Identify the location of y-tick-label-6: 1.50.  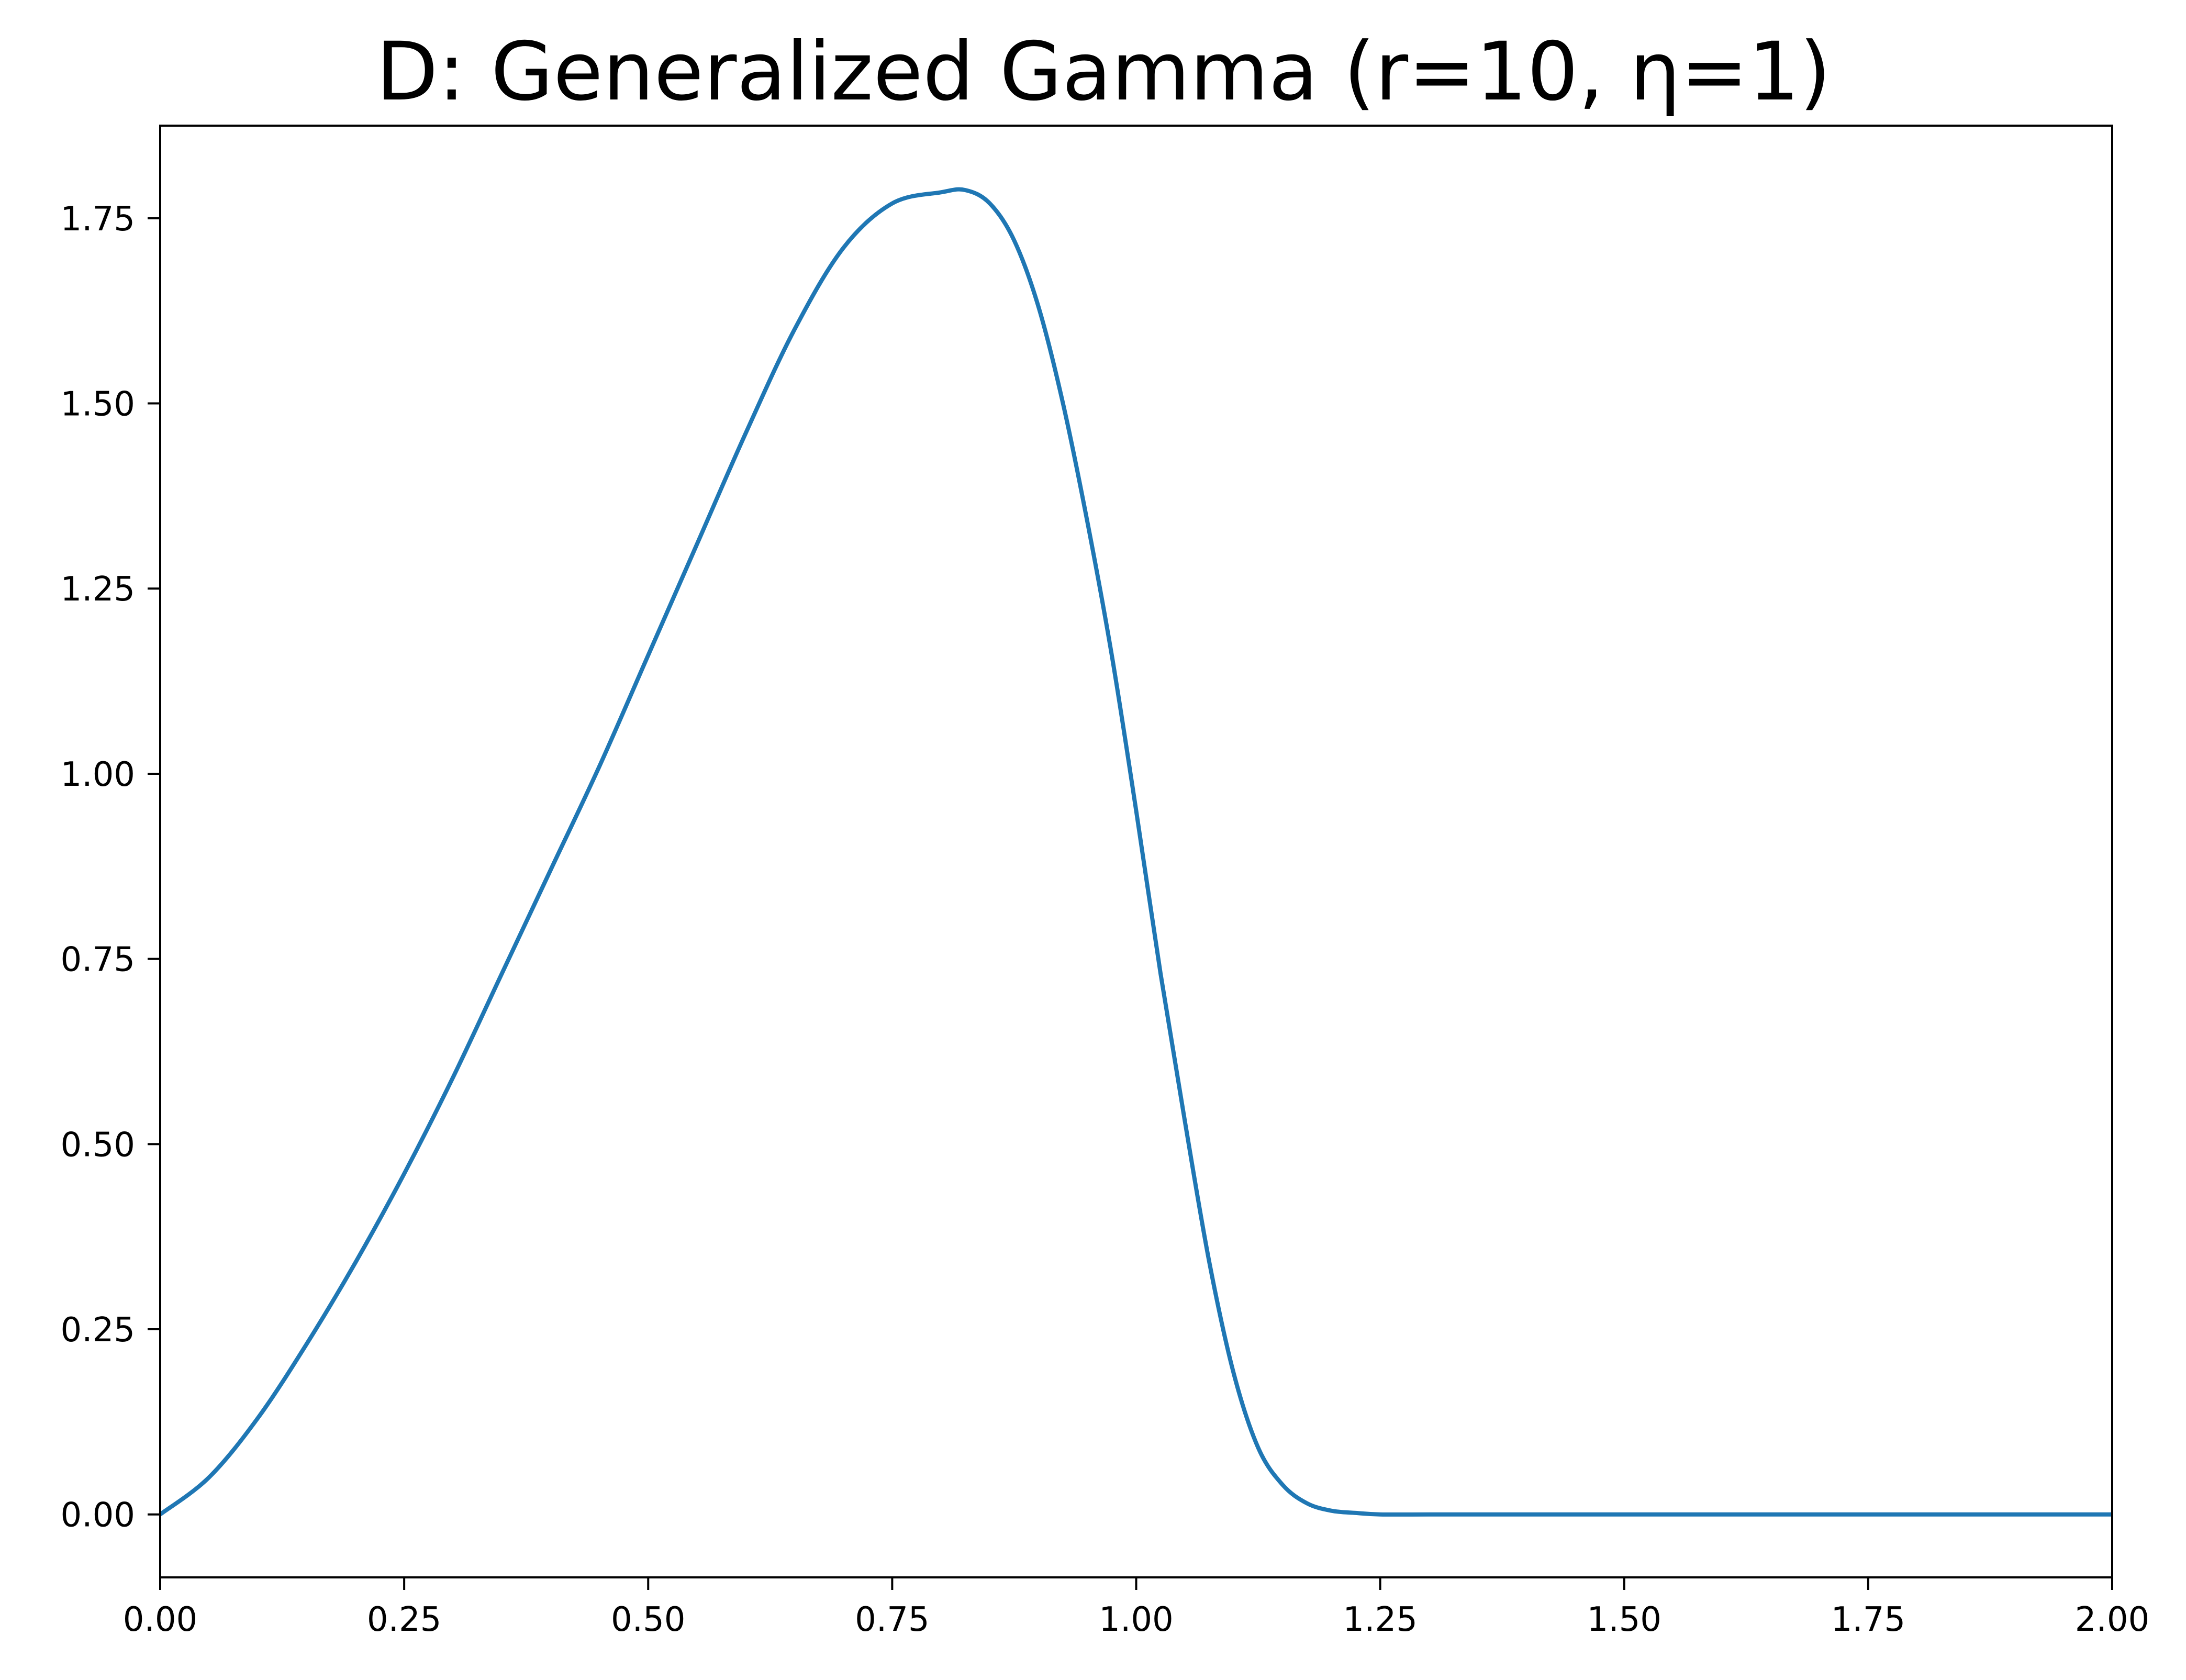
(99, 405).